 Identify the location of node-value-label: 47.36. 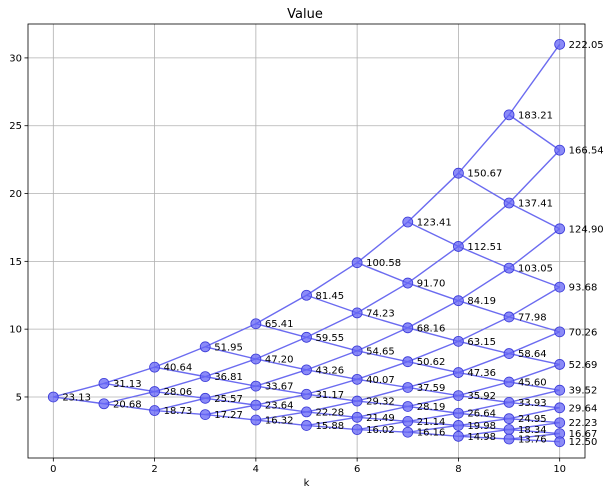
(481, 373).